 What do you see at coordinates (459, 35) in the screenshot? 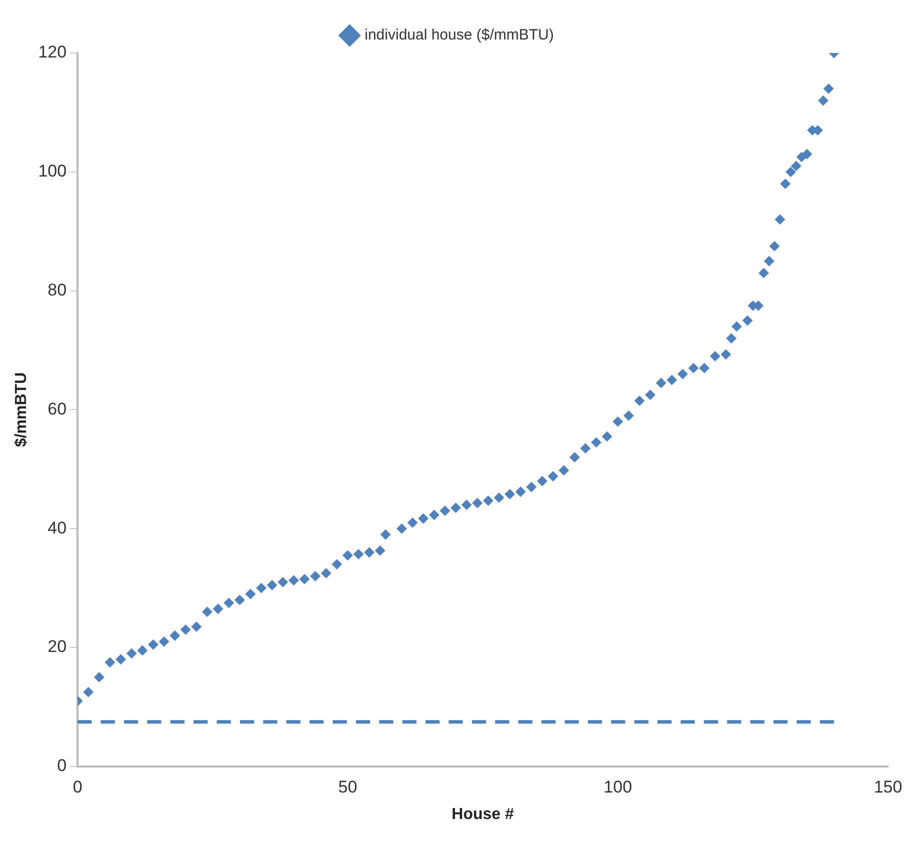
I see `legend-label: individual house ($/mmBTU)` at bounding box center [459, 35].